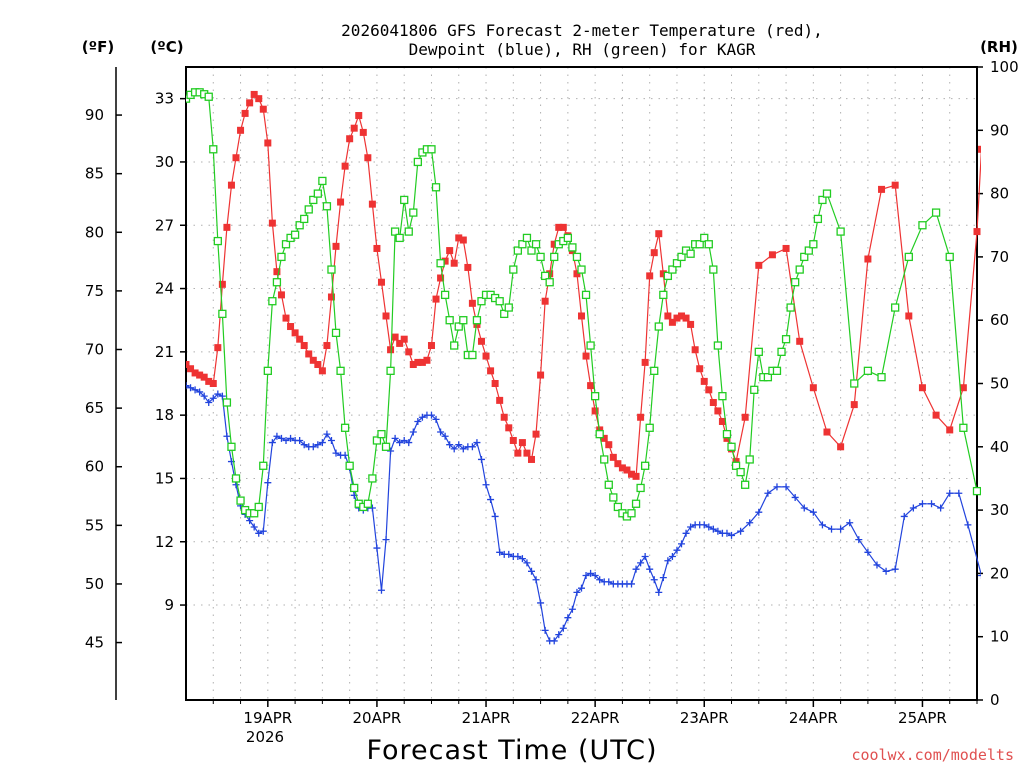 The height and width of the screenshot is (768, 1024). What do you see at coordinates (164, 225) in the screenshot?
I see `celsius-tick-label: 27` at bounding box center [164, 225].